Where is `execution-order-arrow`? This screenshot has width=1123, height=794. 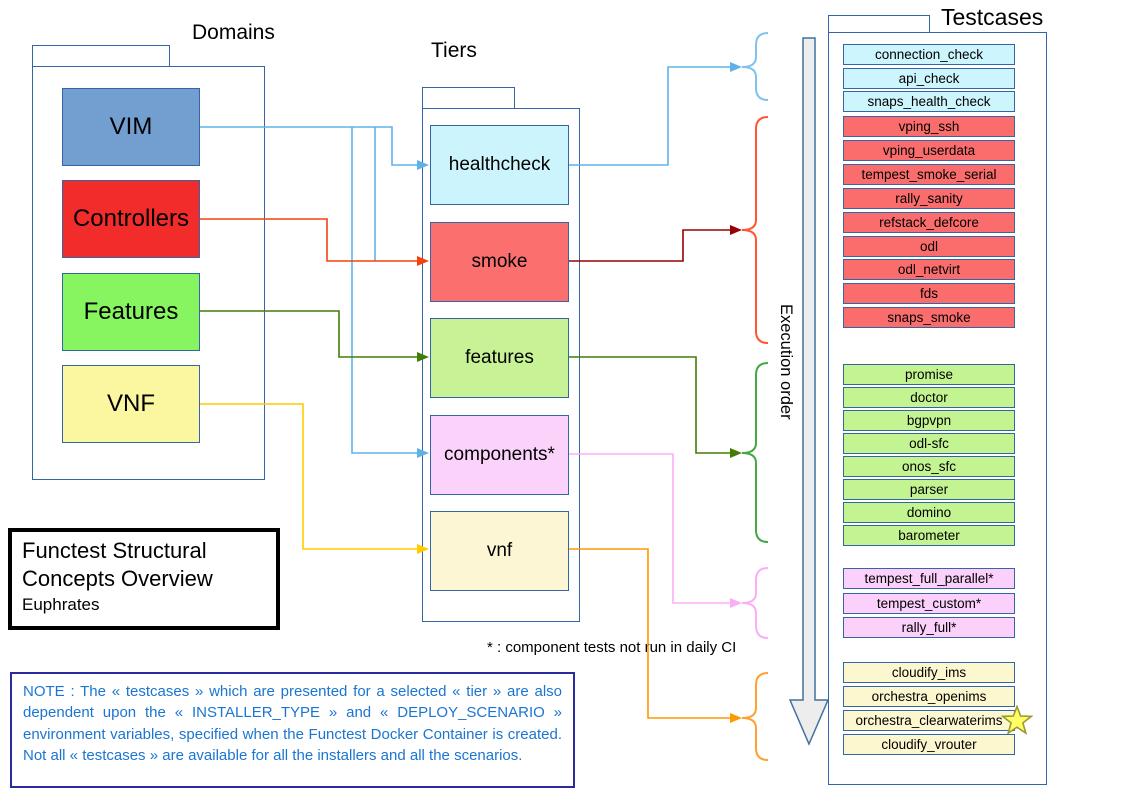
execution-order-arrow is located at coordinates (809, 391).